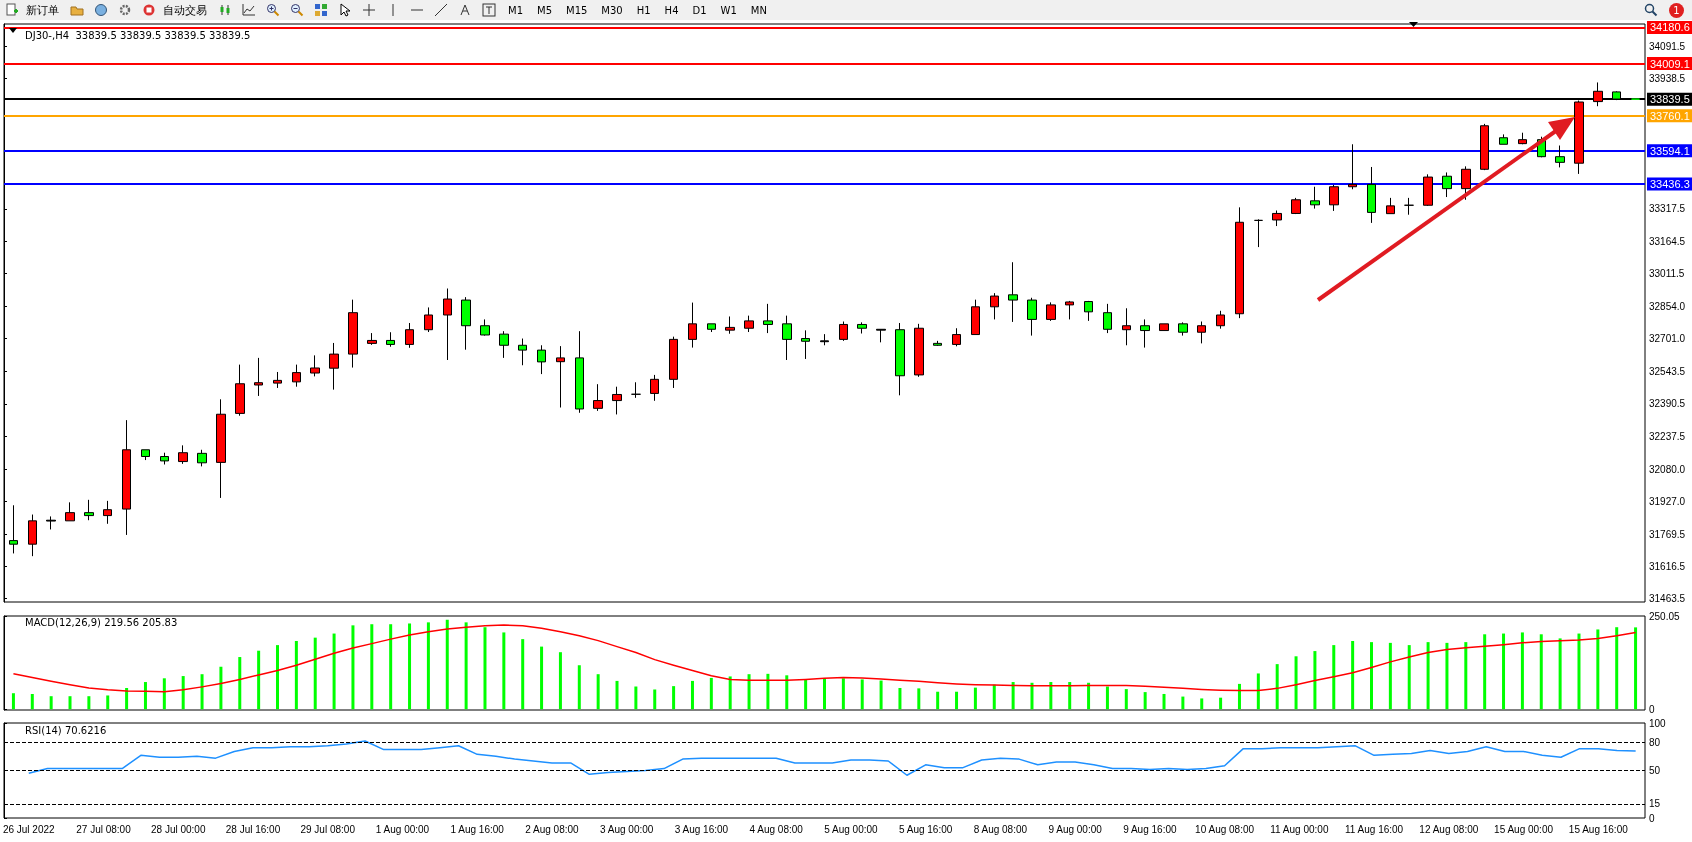 The image size is (1692, 842). What do you see at coordinates (1665, 616) in the screenshot?
I see `y-tick-label: 250.05` at bounding box center [1665, 616].